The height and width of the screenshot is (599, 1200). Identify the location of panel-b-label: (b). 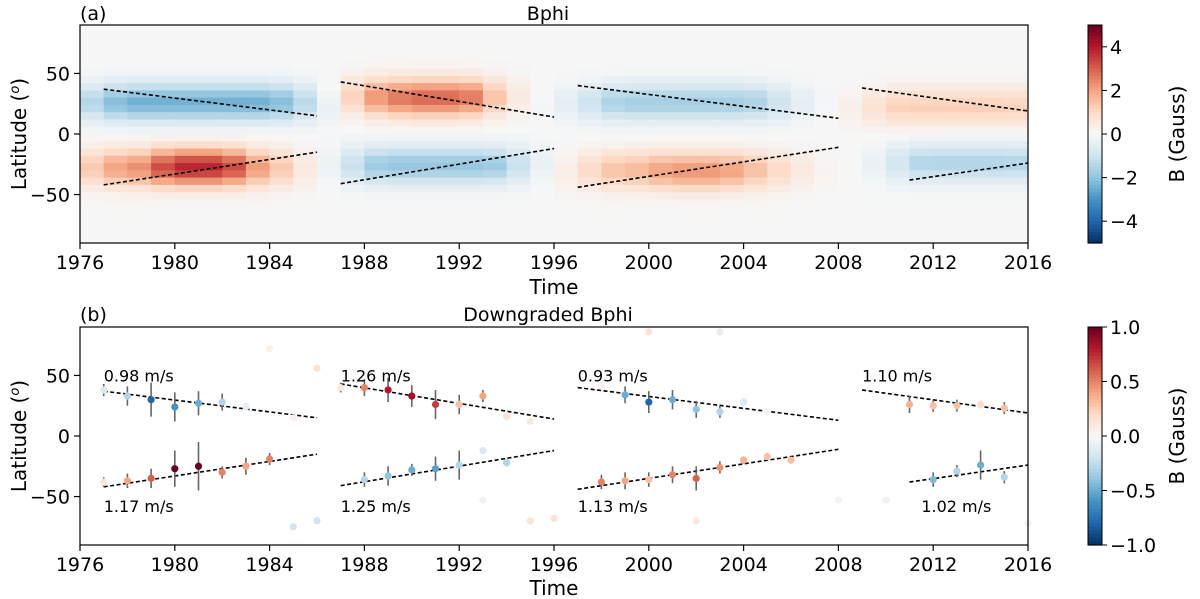
(93, 315).